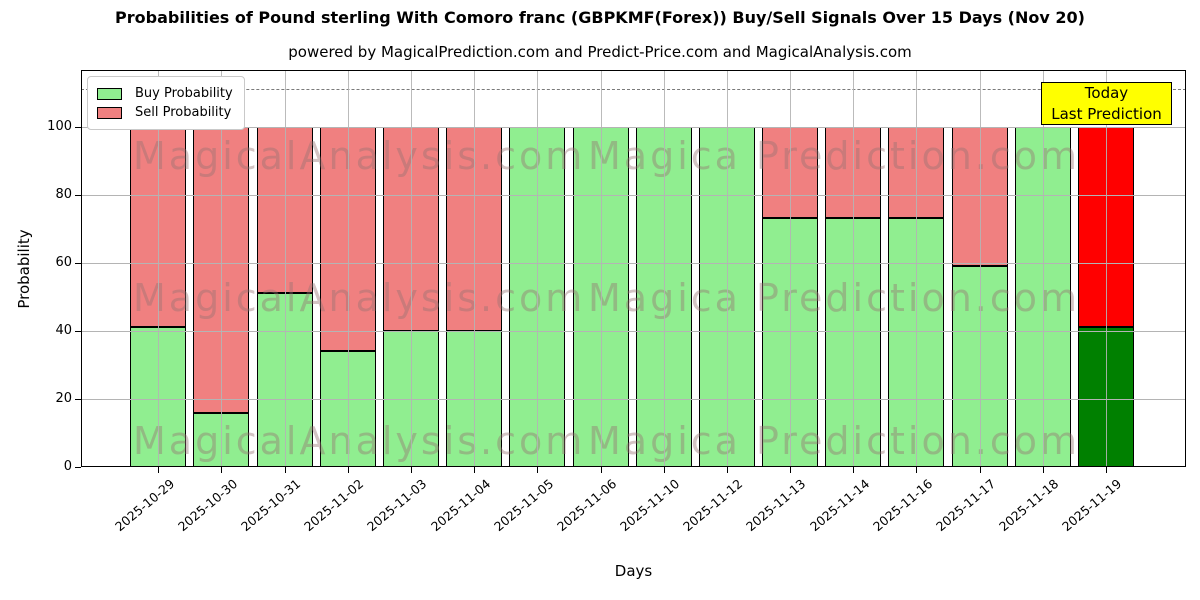  What do you see at coordinates (397, 505) in the screenshot?
I see `x-tick-label: 2025-11-03` at bounding box center [397, 505].